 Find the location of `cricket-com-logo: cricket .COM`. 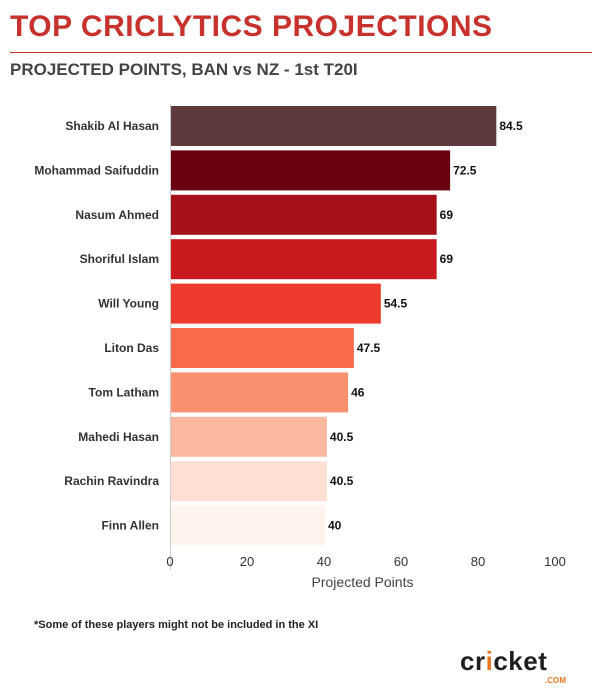

cricket-com-logo: cricket .COM is located at coordinates (513, 665).